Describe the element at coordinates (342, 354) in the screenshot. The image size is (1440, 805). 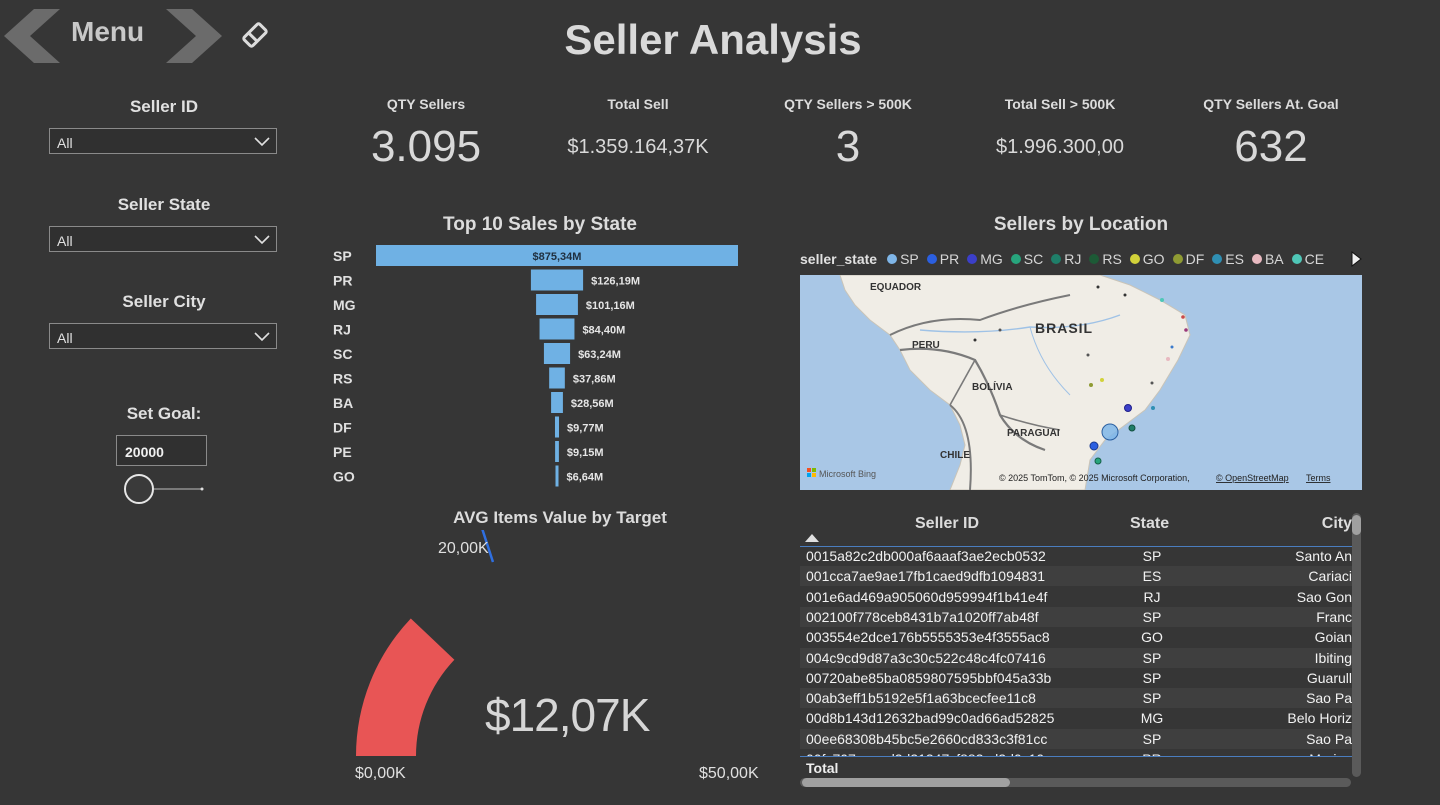
I see `funnel-category-label: SC` at that location.